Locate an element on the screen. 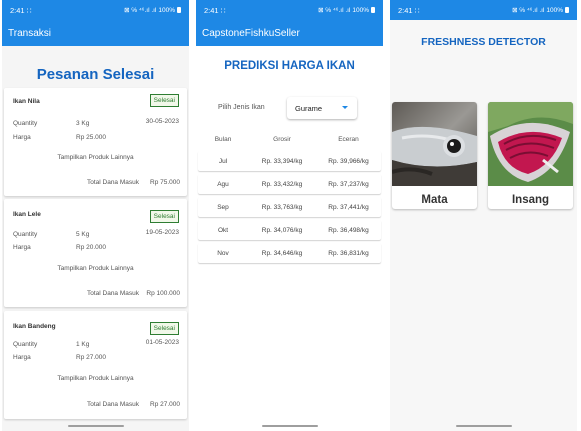 Image resolution: width=581 pixels, height=431 pixels. retail-cell: Rp. 37,237/kg is located at coordinates (348, 184).